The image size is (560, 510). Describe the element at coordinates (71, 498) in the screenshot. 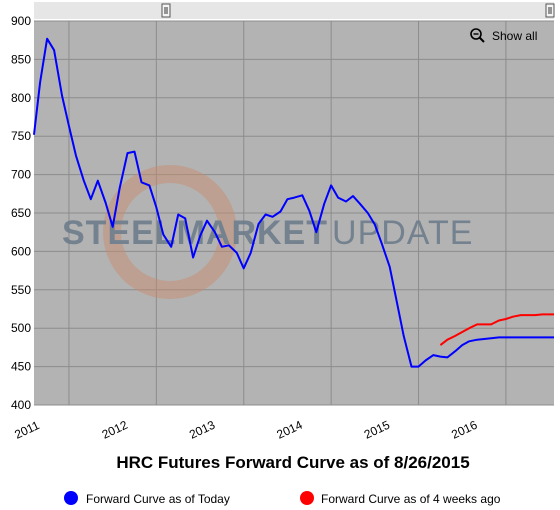

I see `legend-marker-today` at that location.